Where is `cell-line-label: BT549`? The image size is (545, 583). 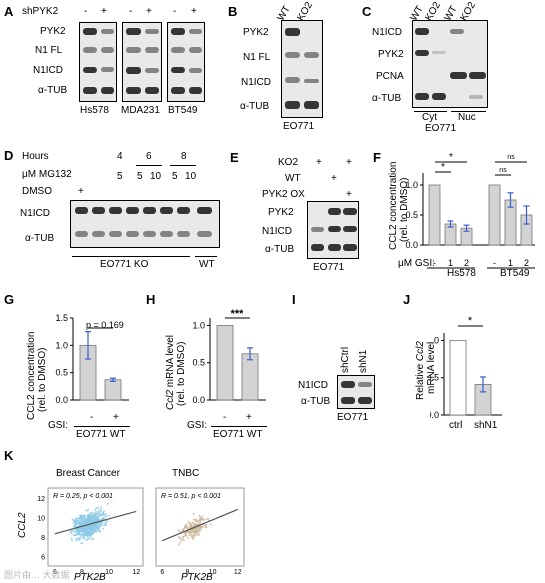 cell-line-label: BT549 is located at coordinates (183, 110).